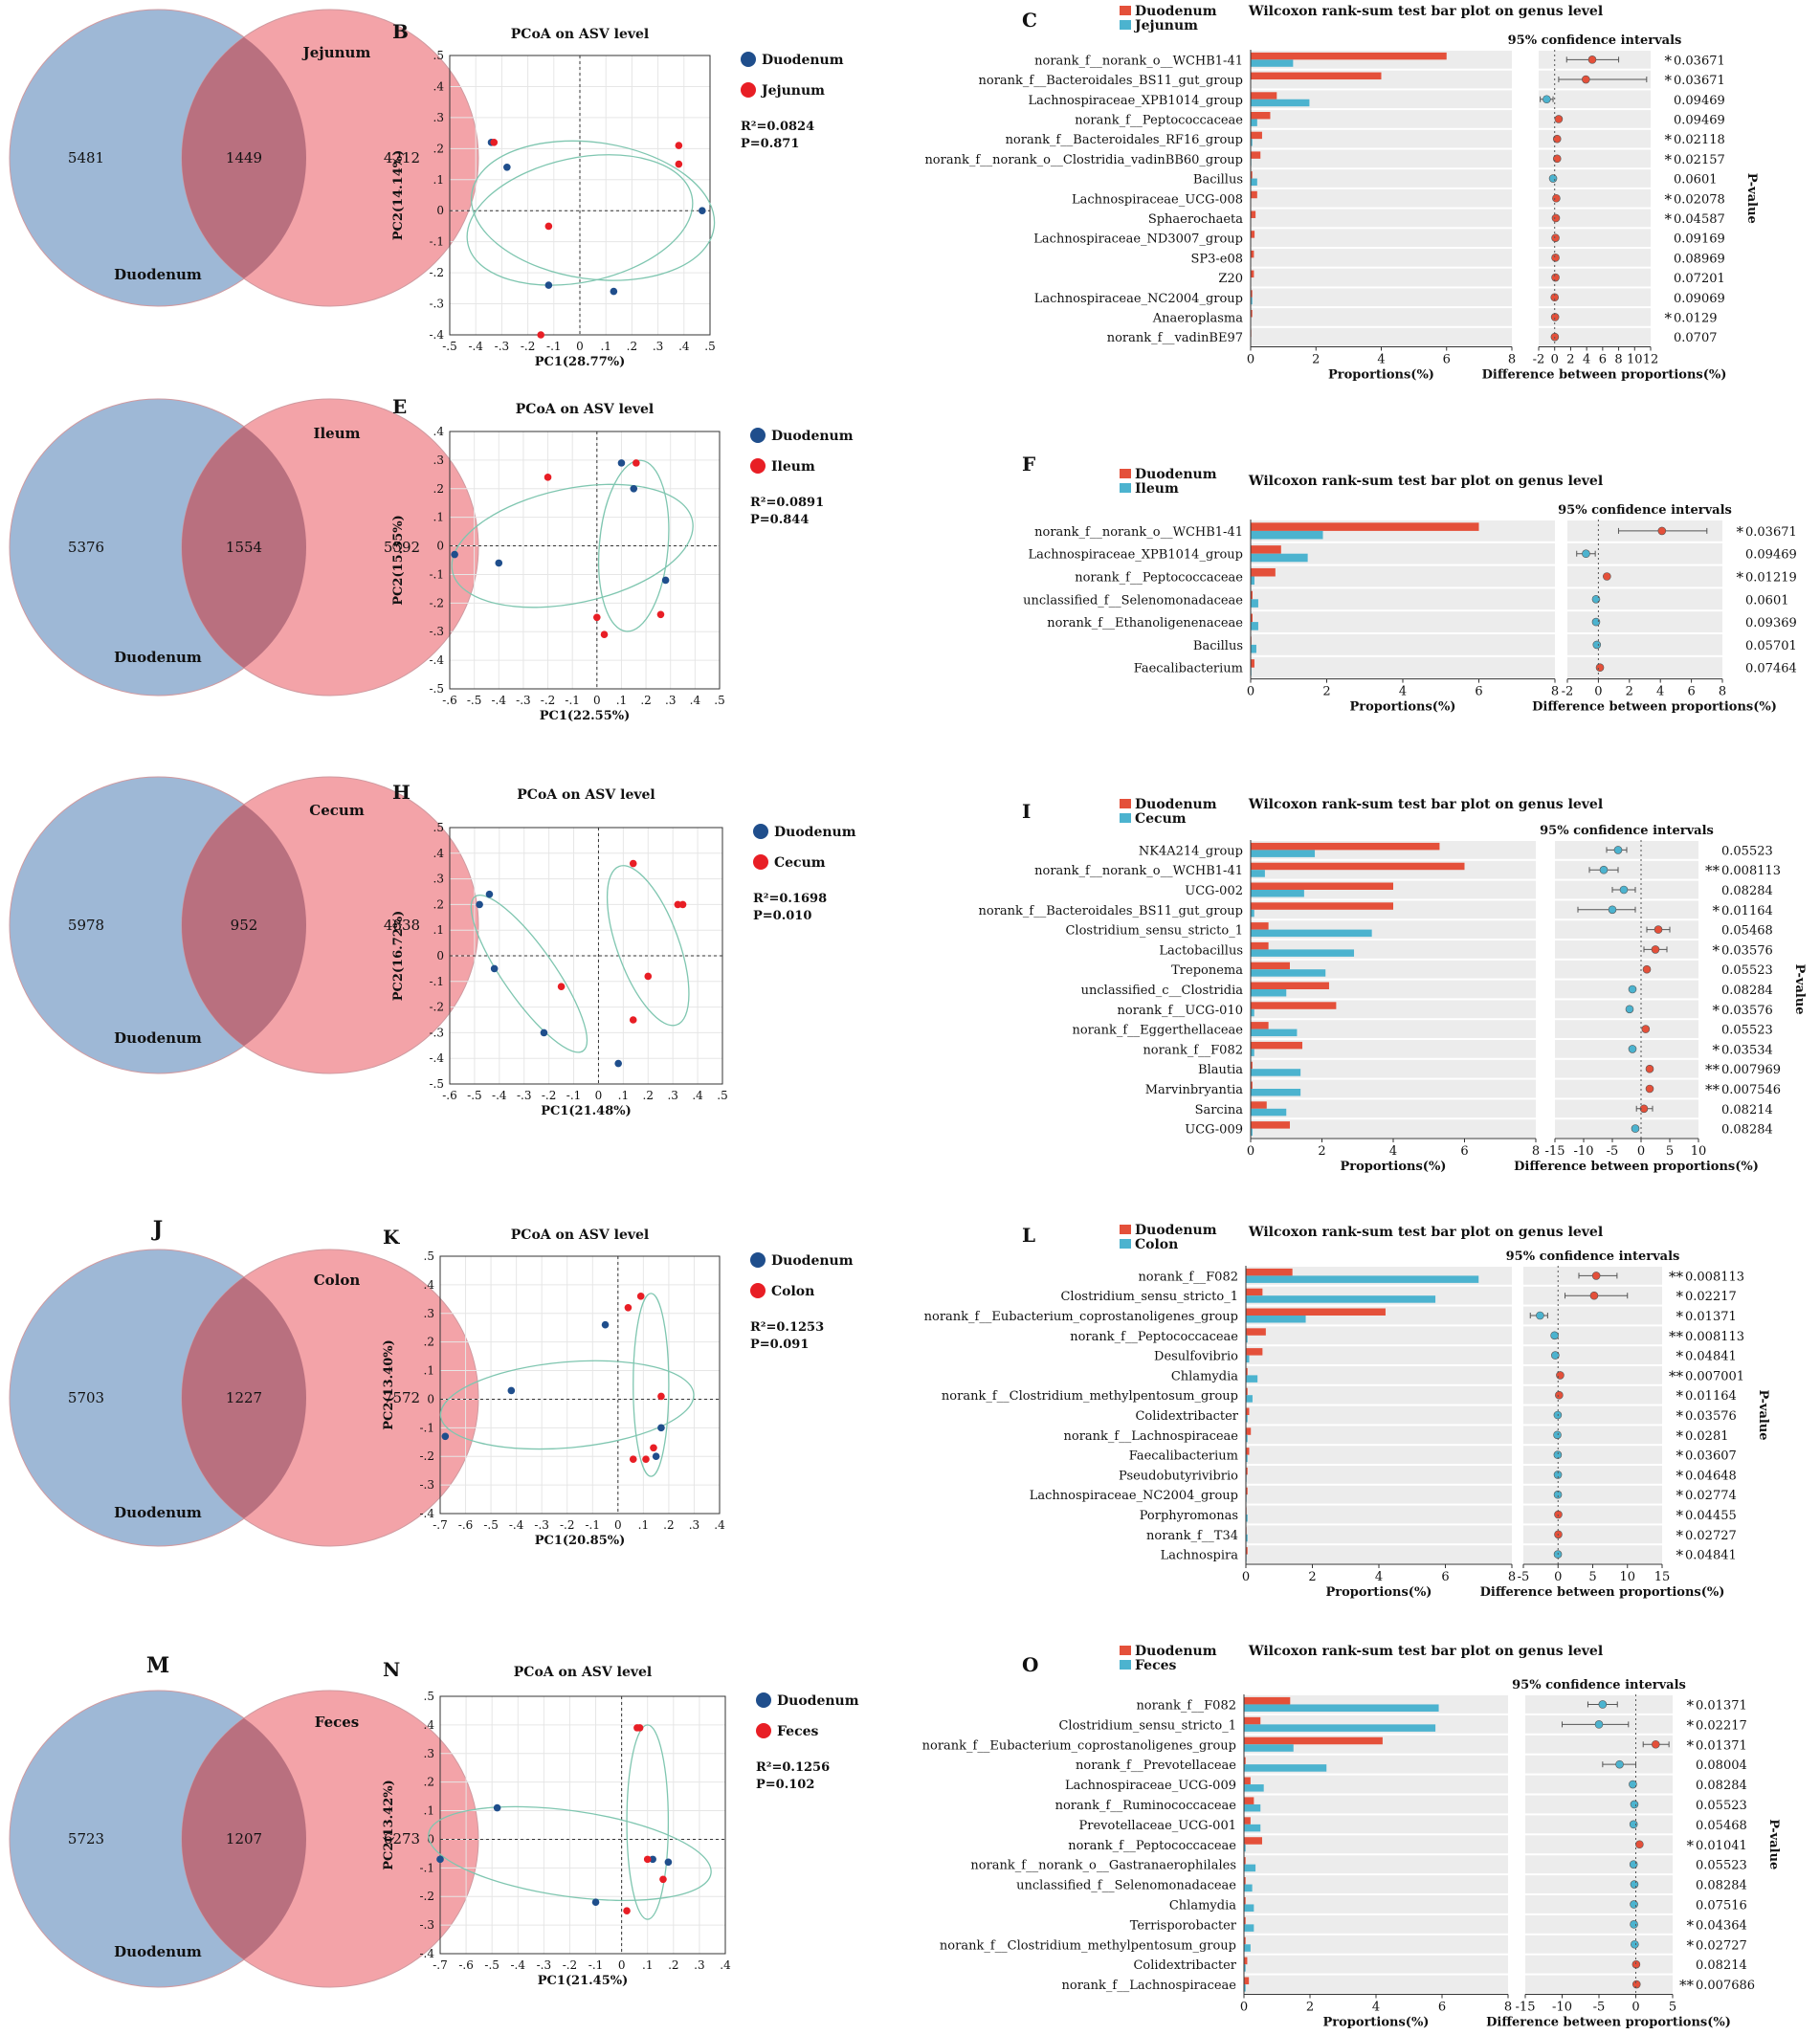 The height and width of the screenshot is (2035, 1820). What do you see at coordinates (1138, 239) in the screenshot?
I see `category-label: Lachnospiraceae_ND3007_group` at bounding box center [1138, 239].